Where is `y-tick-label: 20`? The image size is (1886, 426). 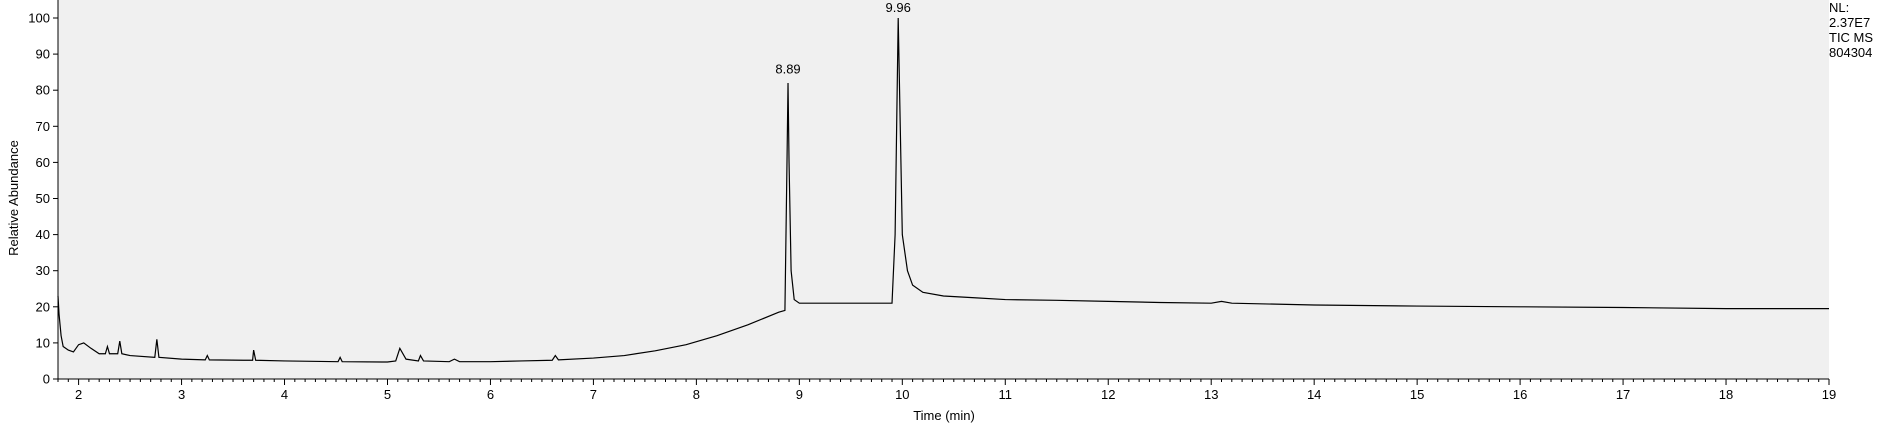 y-tick-label: 20 is located at coordinates (43, 306).